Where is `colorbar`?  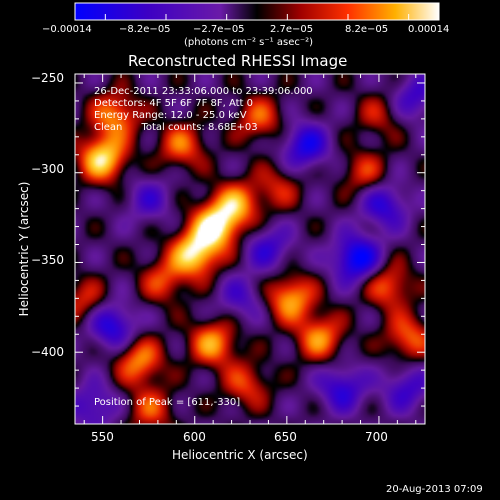 colorbar is located at coordinates (257, 11).